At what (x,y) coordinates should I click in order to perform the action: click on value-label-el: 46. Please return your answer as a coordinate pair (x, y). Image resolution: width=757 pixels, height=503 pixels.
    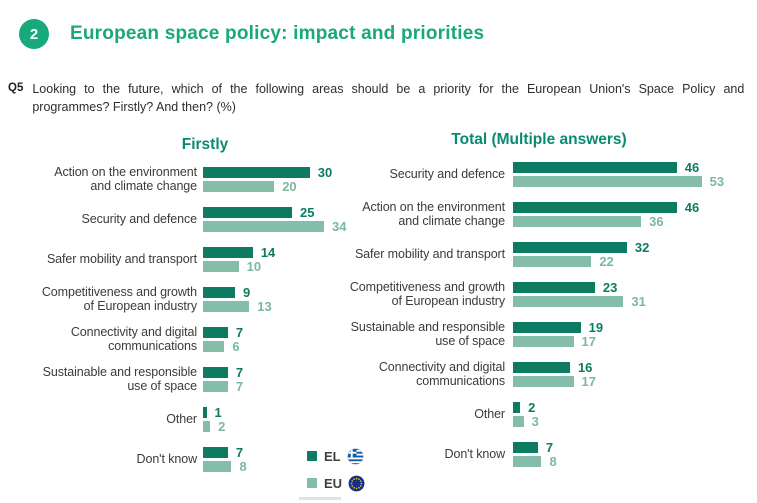
    Looking at the image, I should click on (692, 167).